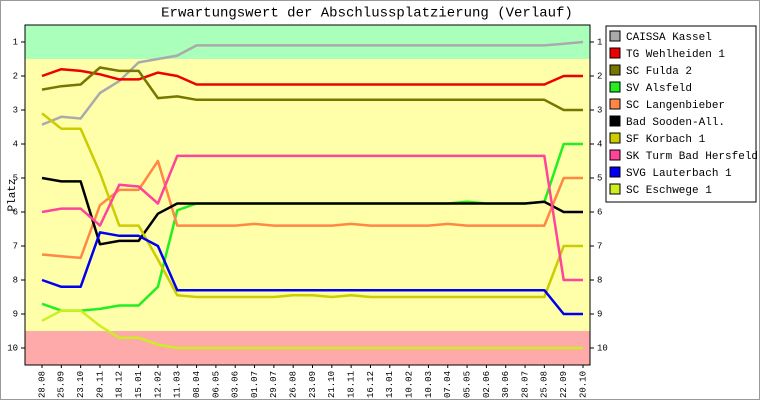 The image size is (760, 400). Describe the element at coordinates (15, 280) in the screenshot. I see `y-tick-label: 8` at that location.